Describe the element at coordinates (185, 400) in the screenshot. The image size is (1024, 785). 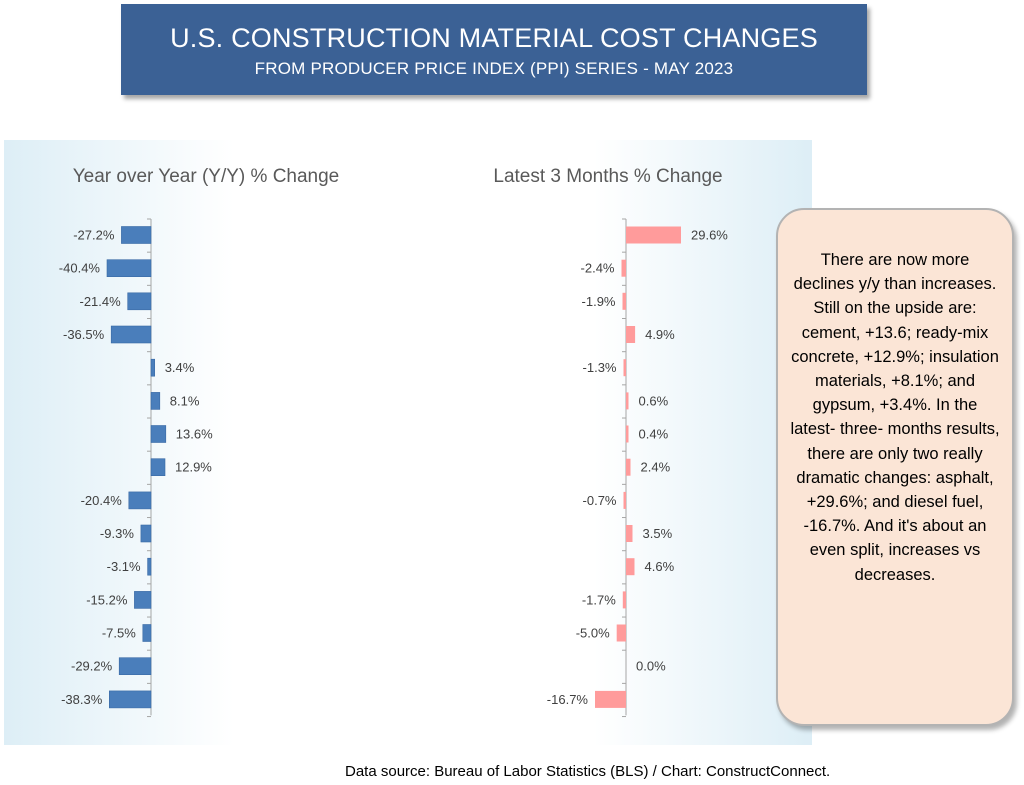
I see `yoy-data-label: 8.1%` at that location.